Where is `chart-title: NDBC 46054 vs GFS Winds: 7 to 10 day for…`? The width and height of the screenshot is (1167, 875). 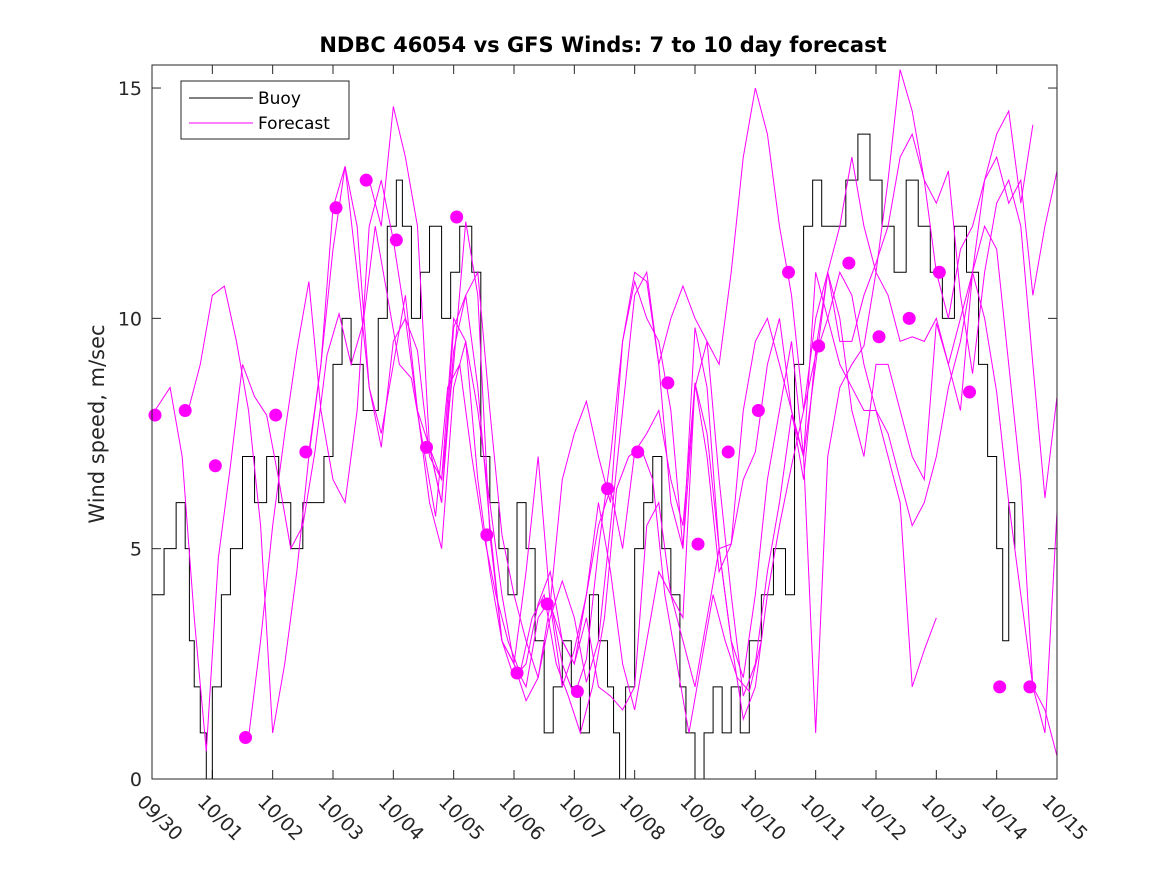 chart-title: NDBC 46054 vs GFS Winds: 7 to 10 day for… is located at coordinates (602, 45).